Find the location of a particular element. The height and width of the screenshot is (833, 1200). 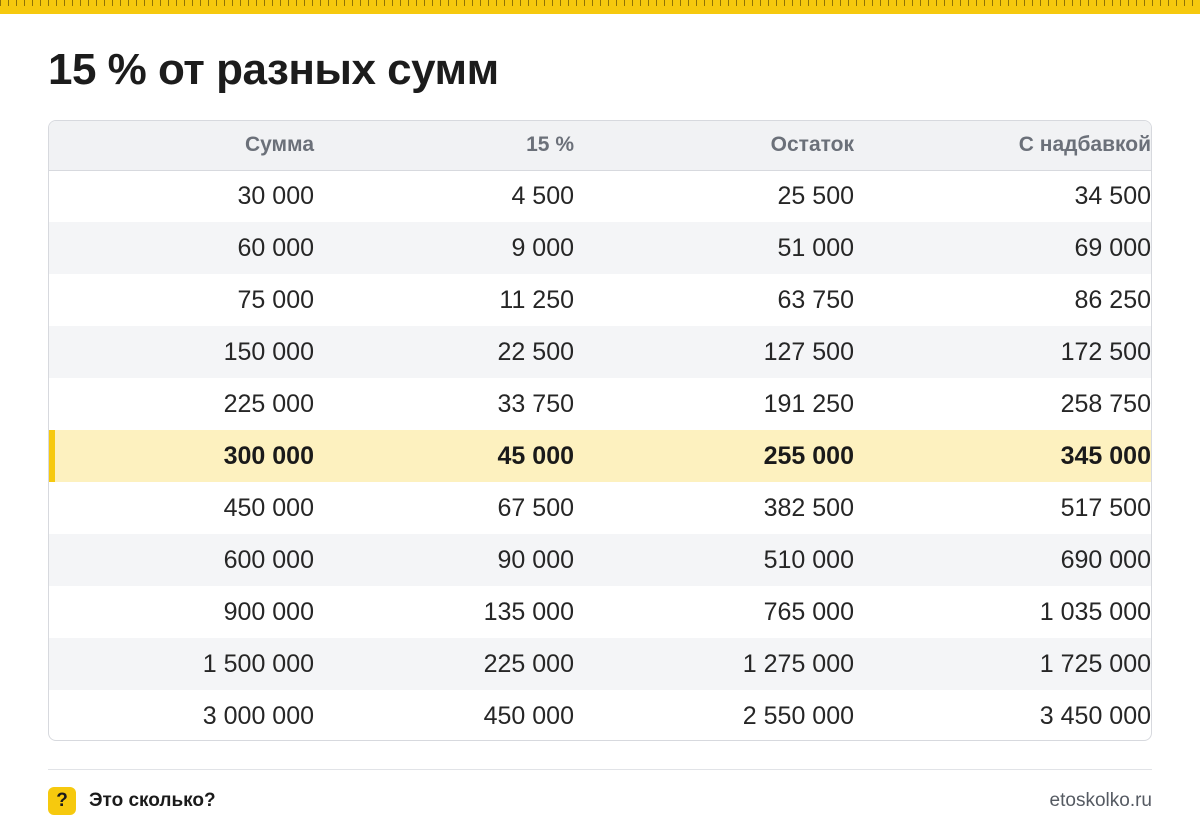

cell-with-markup: 172 500 is located at coordinates (1105, 351).